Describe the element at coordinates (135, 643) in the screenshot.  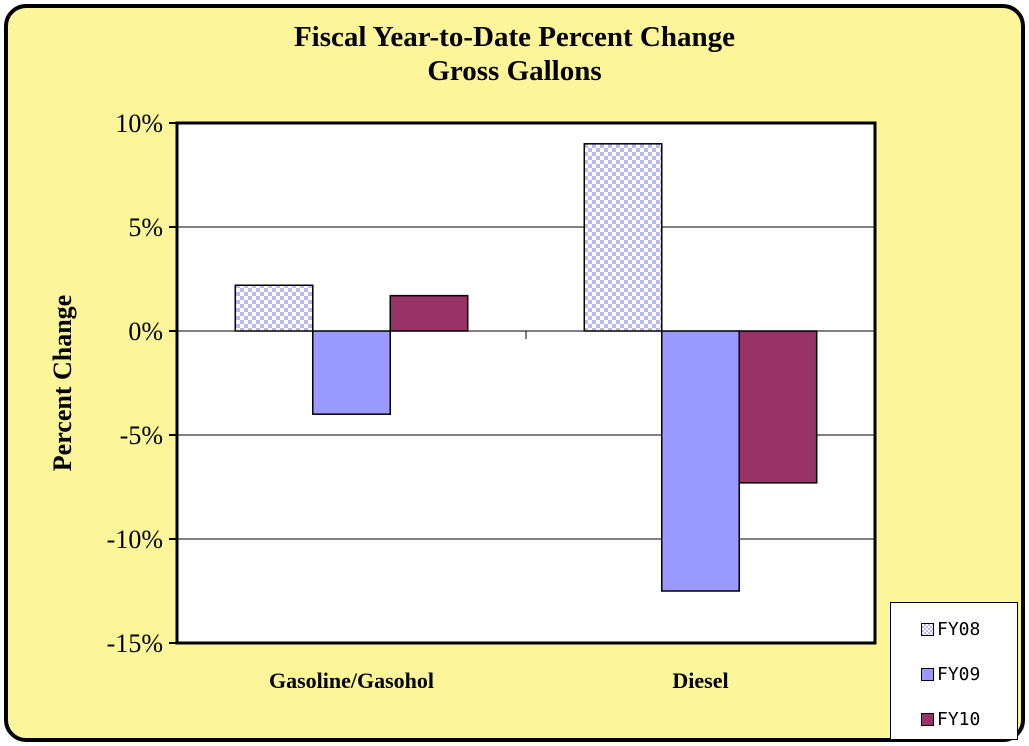
I see `y-tick-label: -15%` at that location.